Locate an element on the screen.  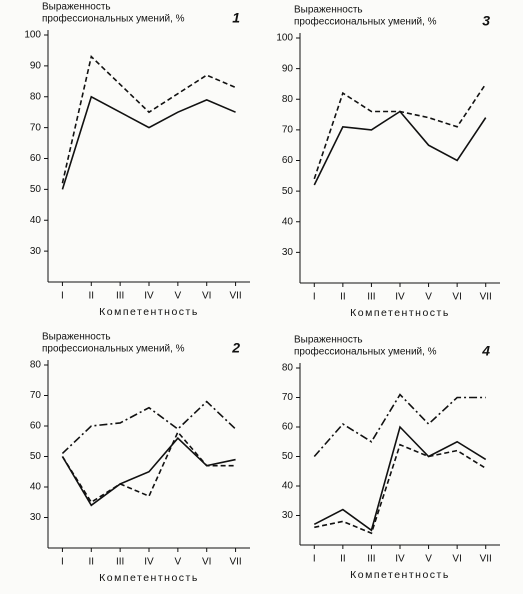
panel-label: 3 is located at coordinates (486, 21).